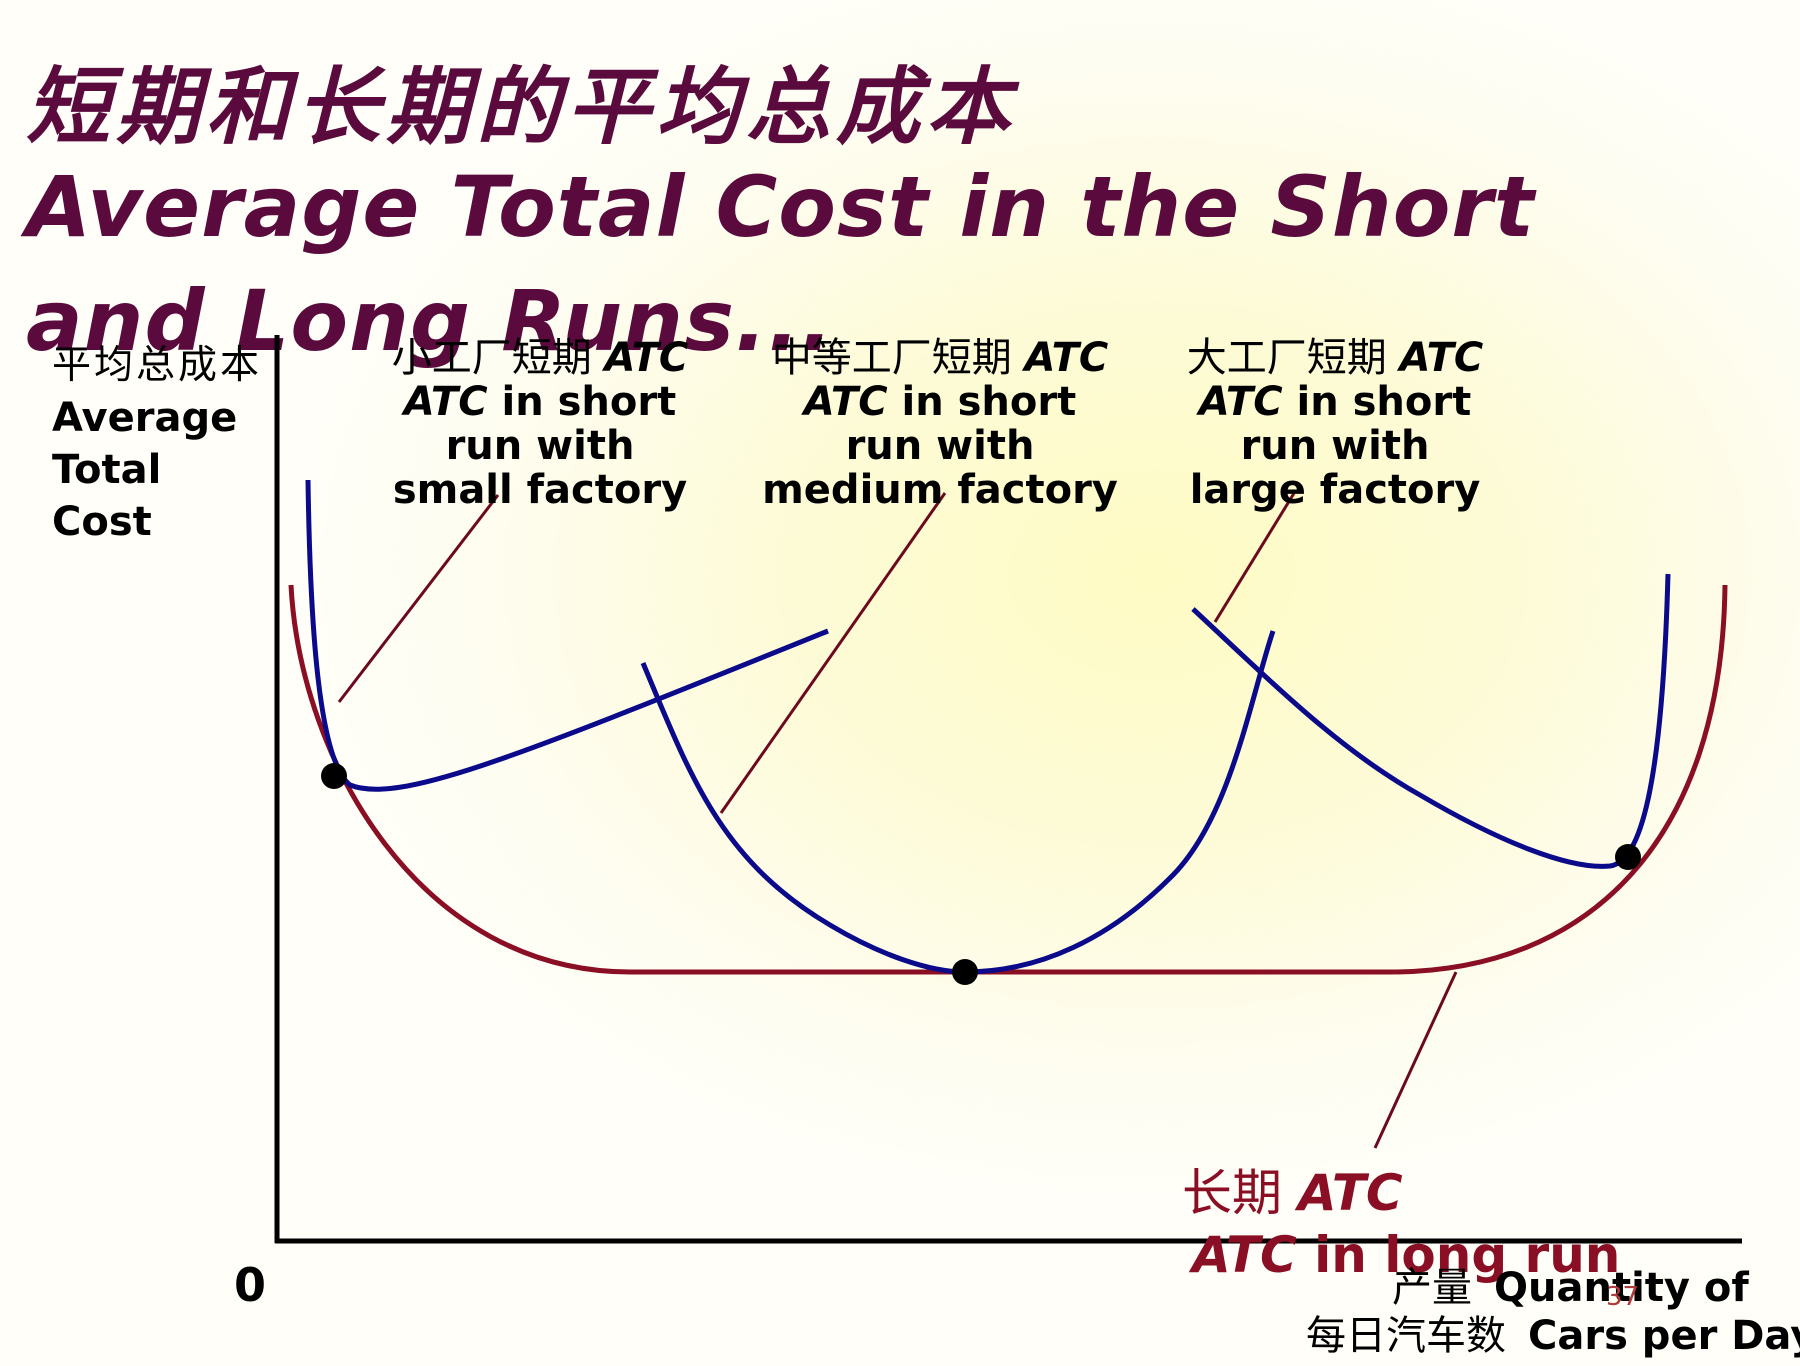  What do you see at coordinates (982, 402) in the screenshot?
I see `medium-factory-label-line2: in short` at bounding box center [982, 402].